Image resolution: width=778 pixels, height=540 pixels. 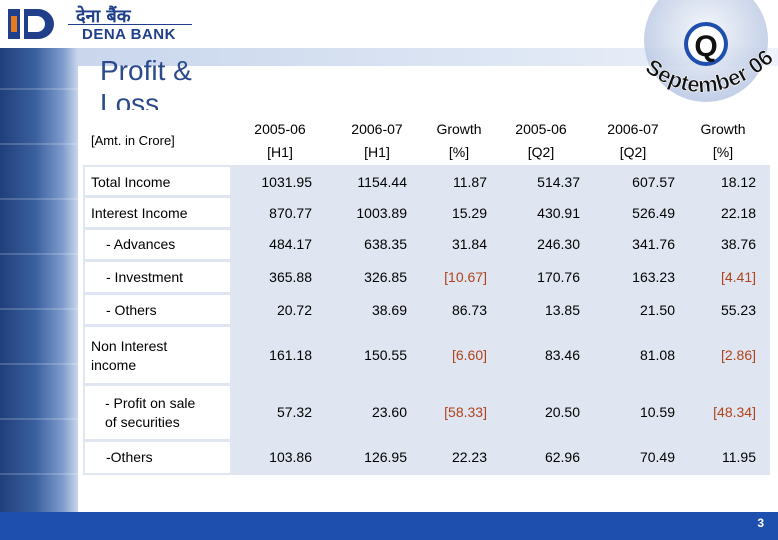 What do you see at coordinates (385, 244) in the screenshot?
I see `table-cell: 638.35` at bounding box center [385, 244].